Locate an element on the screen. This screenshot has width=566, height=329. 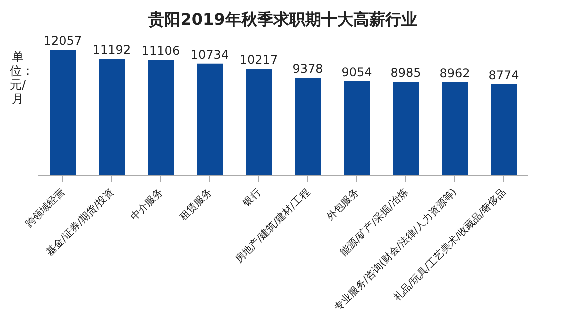
data-label: 12057 is located at coordinates (63, 41).